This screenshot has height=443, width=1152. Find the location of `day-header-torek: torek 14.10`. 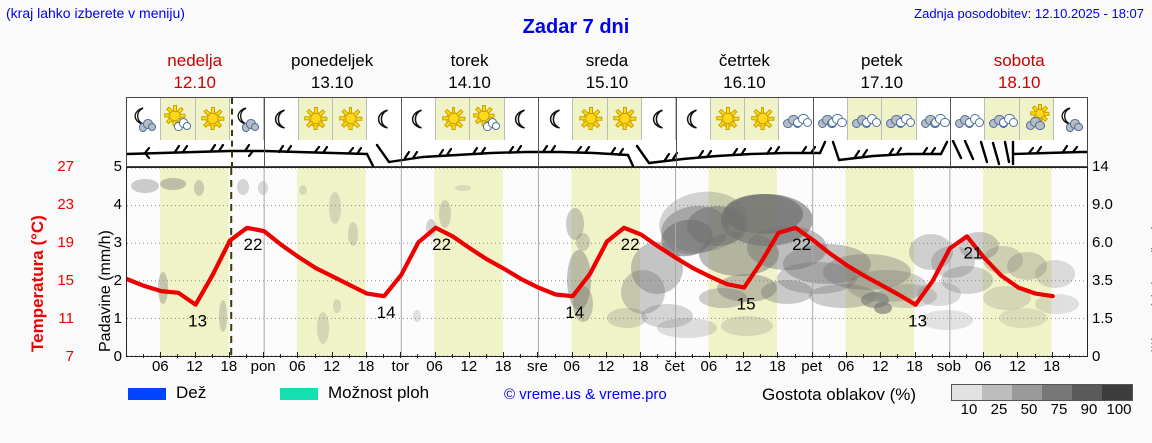

day-header-torek: torek 14.10 is located at coordinates (469, 73).